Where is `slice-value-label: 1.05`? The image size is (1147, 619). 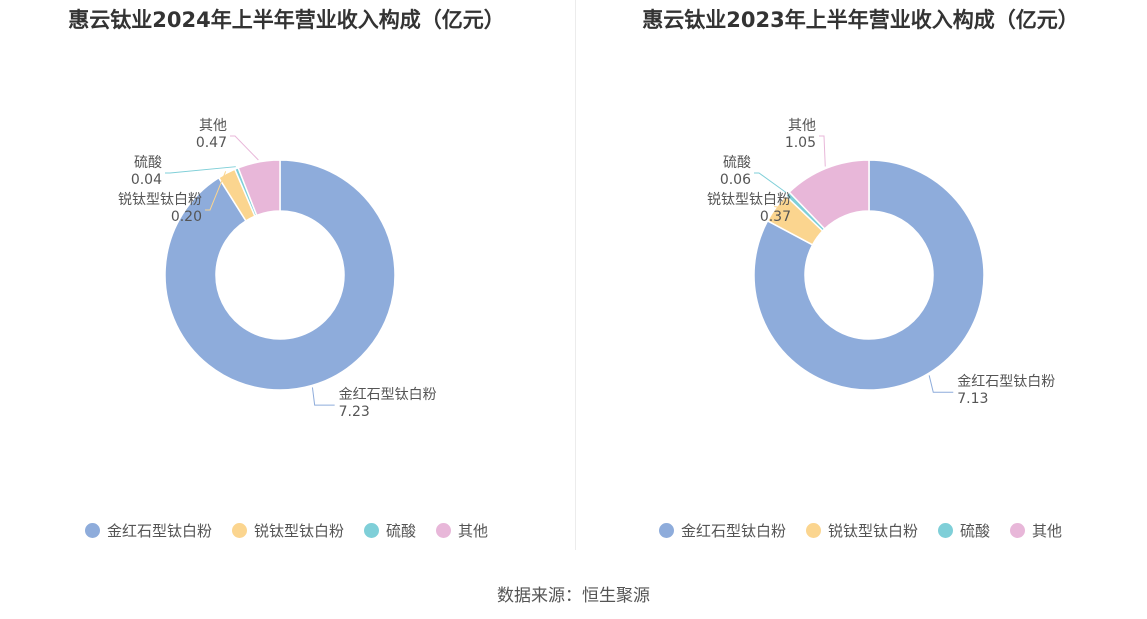
slice-value-label: 1.05 is located at coordinates (800, 143).